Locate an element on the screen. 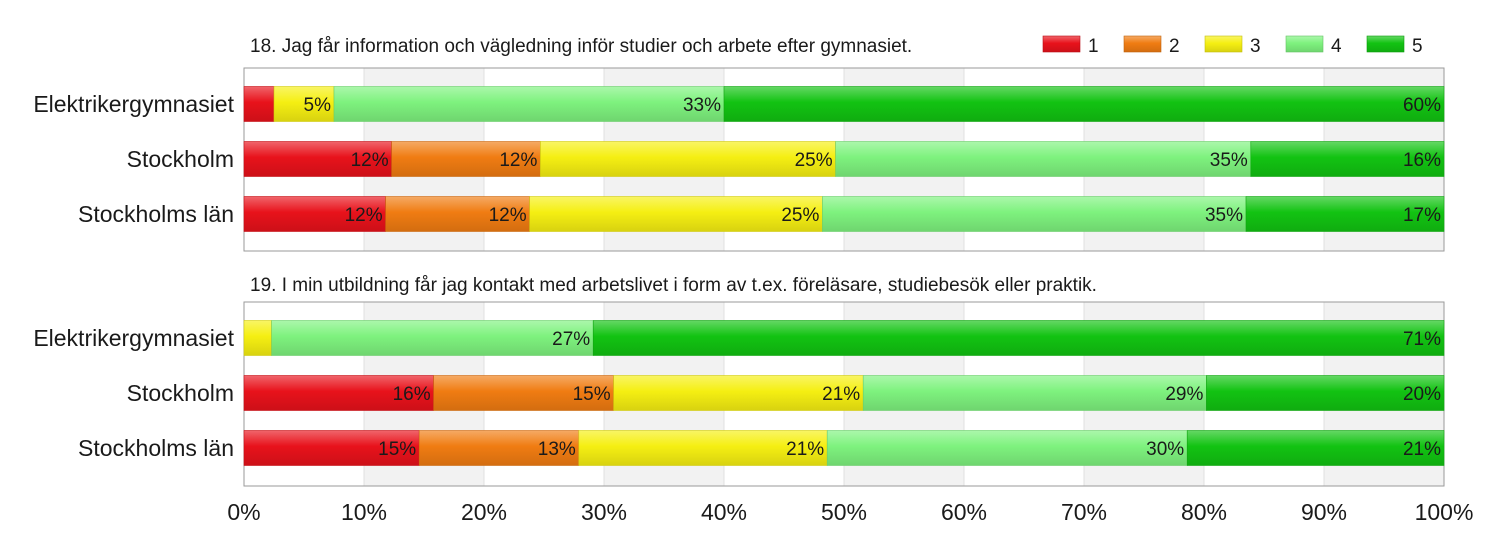  x-tick-label: 90% is located at coordinates (1324, 512).